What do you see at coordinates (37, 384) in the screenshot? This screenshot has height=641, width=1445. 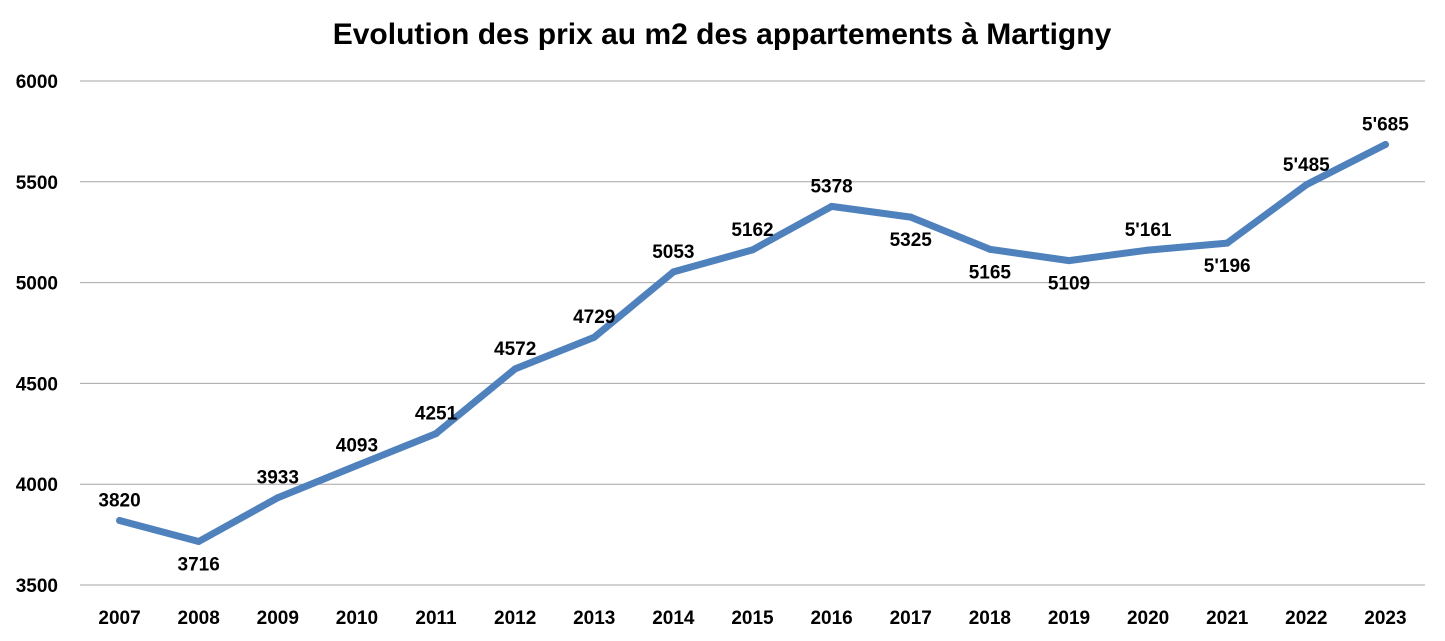 I see `y-tick-label: 4500` at bounding box center [37, 384].